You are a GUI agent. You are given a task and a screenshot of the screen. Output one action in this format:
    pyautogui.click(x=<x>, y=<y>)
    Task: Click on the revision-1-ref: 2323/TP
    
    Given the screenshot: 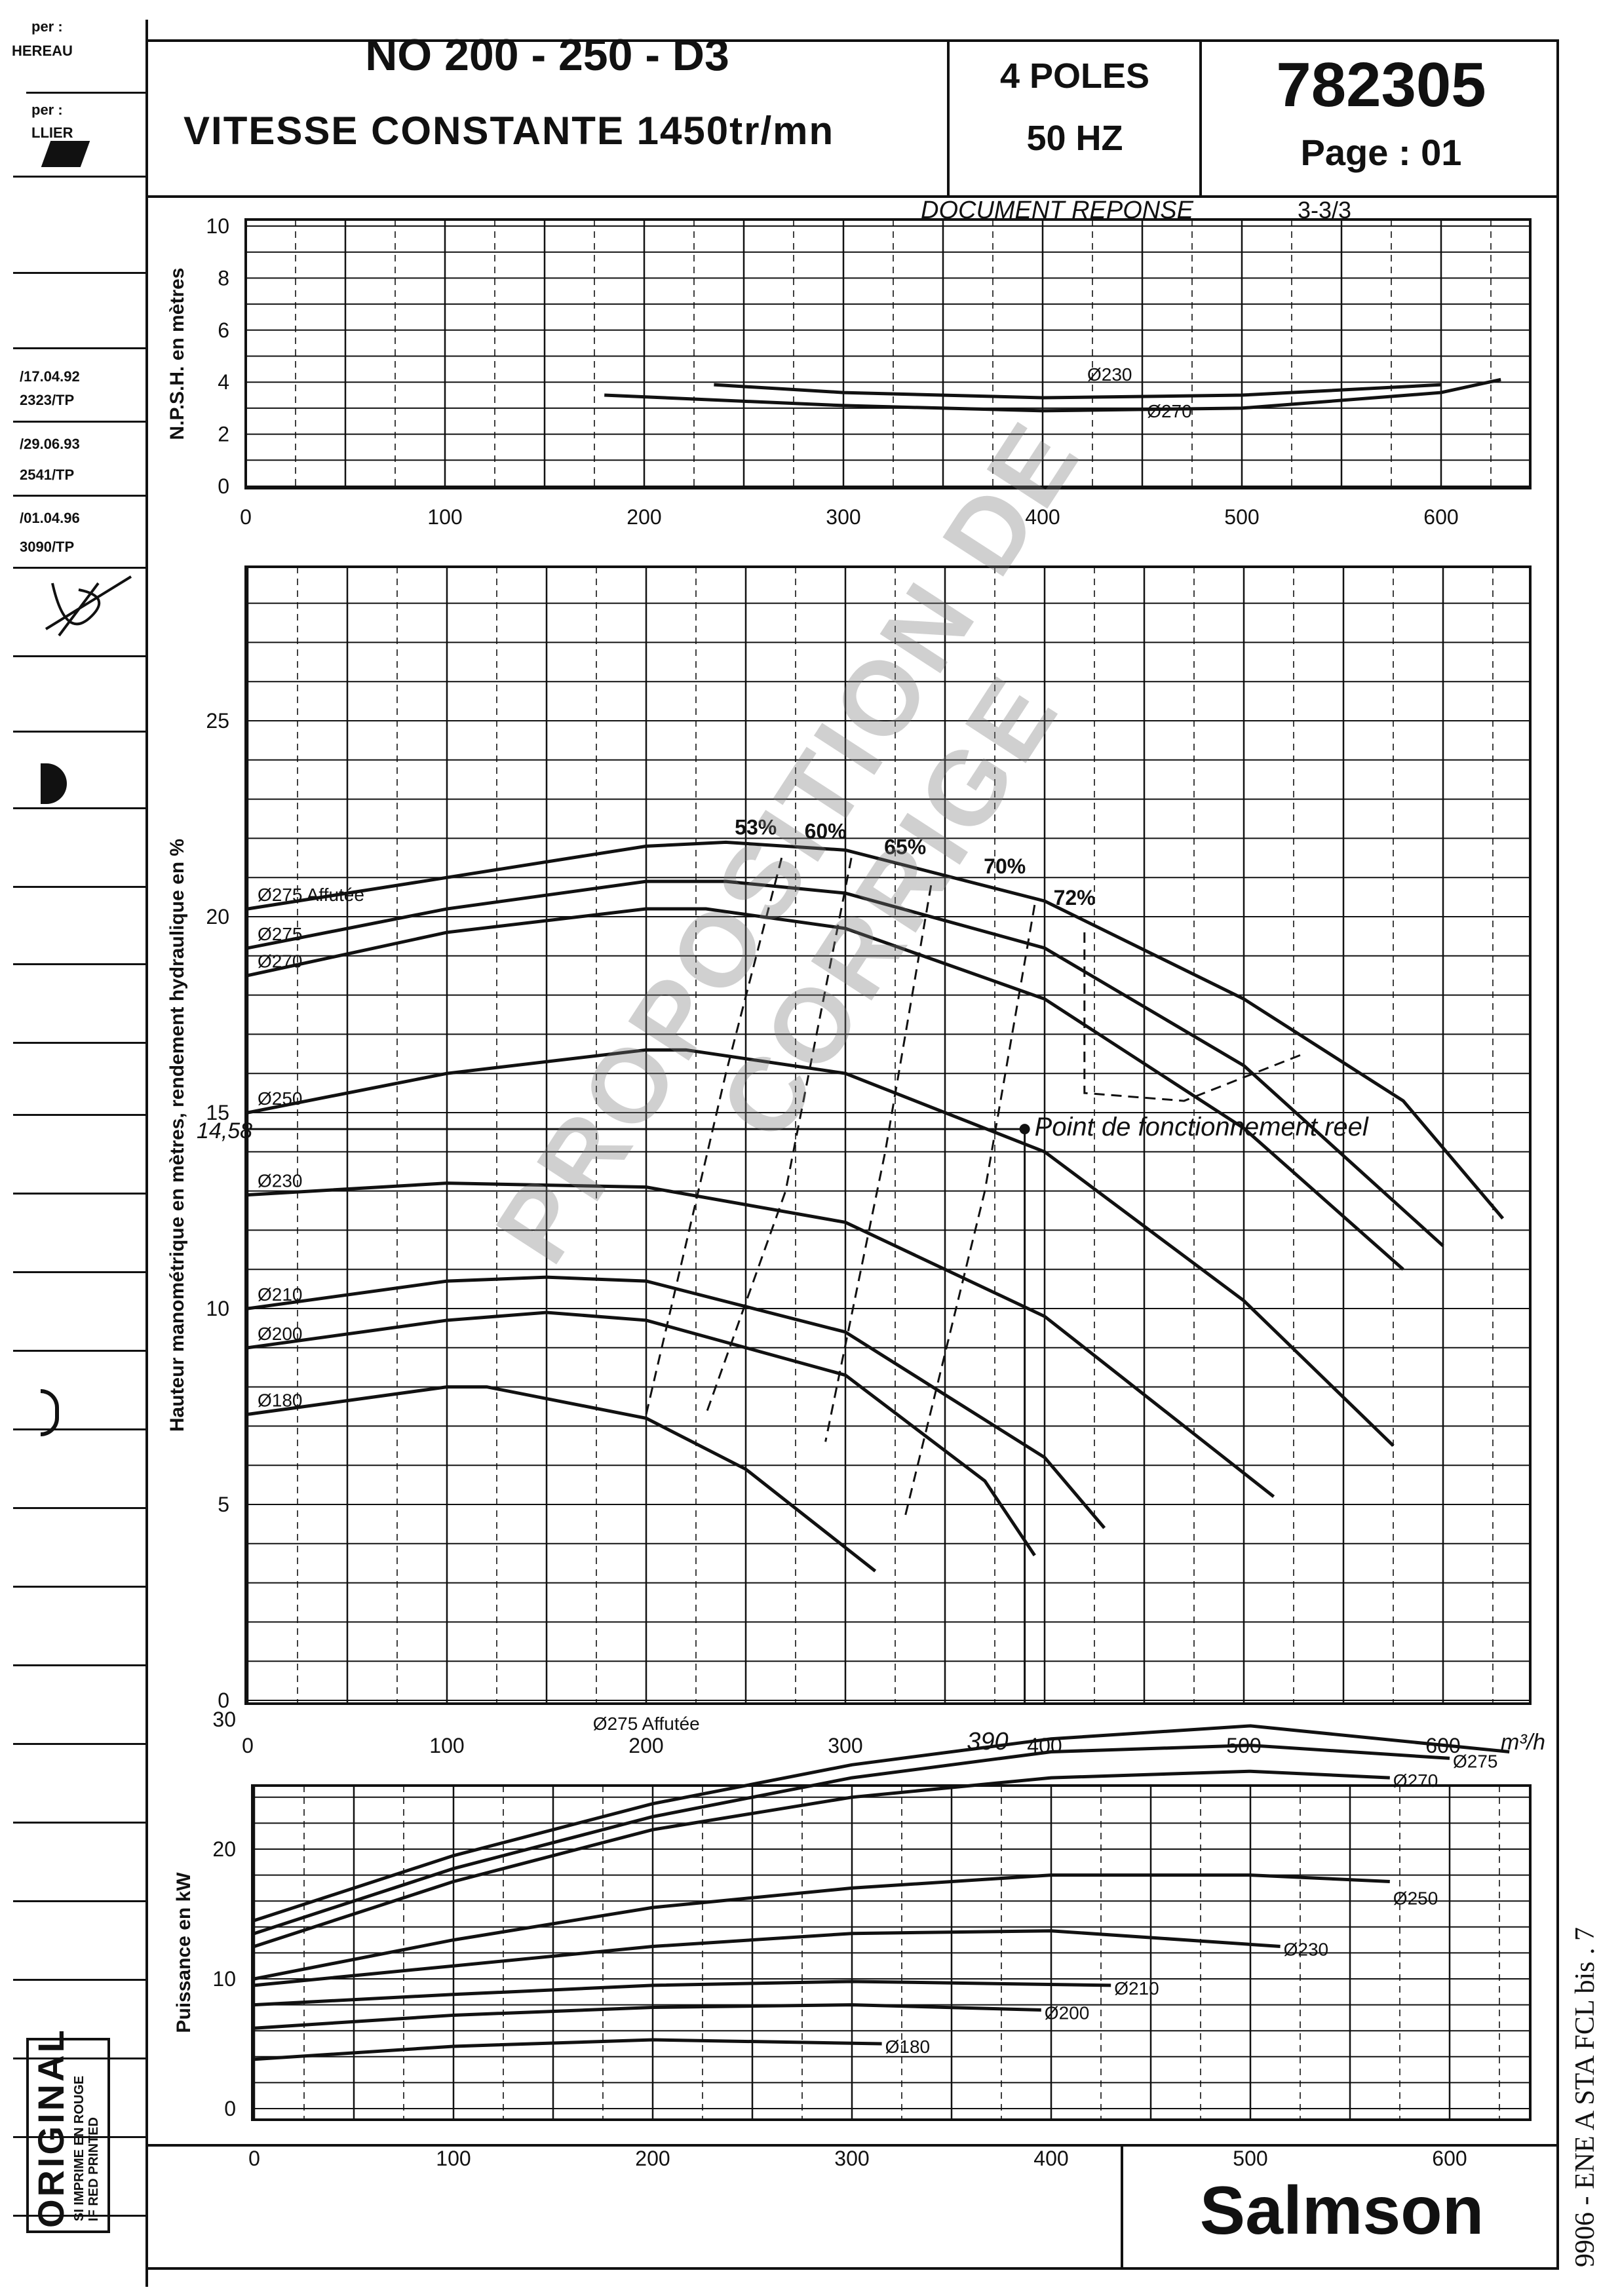 What is the action you would take?
    pyautogui.click(x=47, y=400)
    